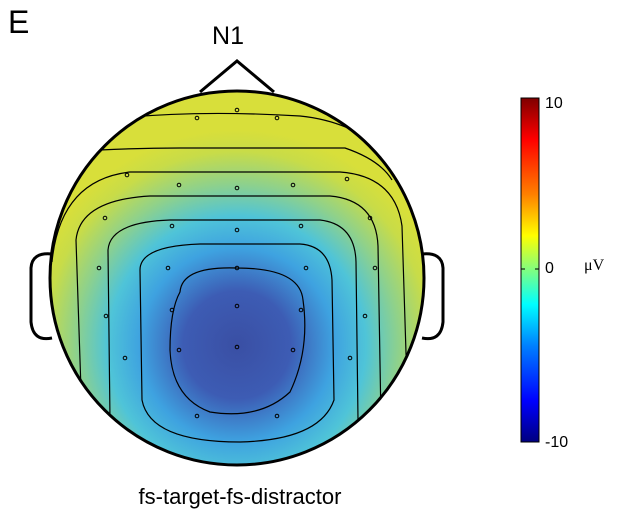 The width and height of the screenshot is (640, 521). What do you see at coordinates (41, 296) in the screenshot?
I see `left-ear-outline` at bounding box center [41, 296].